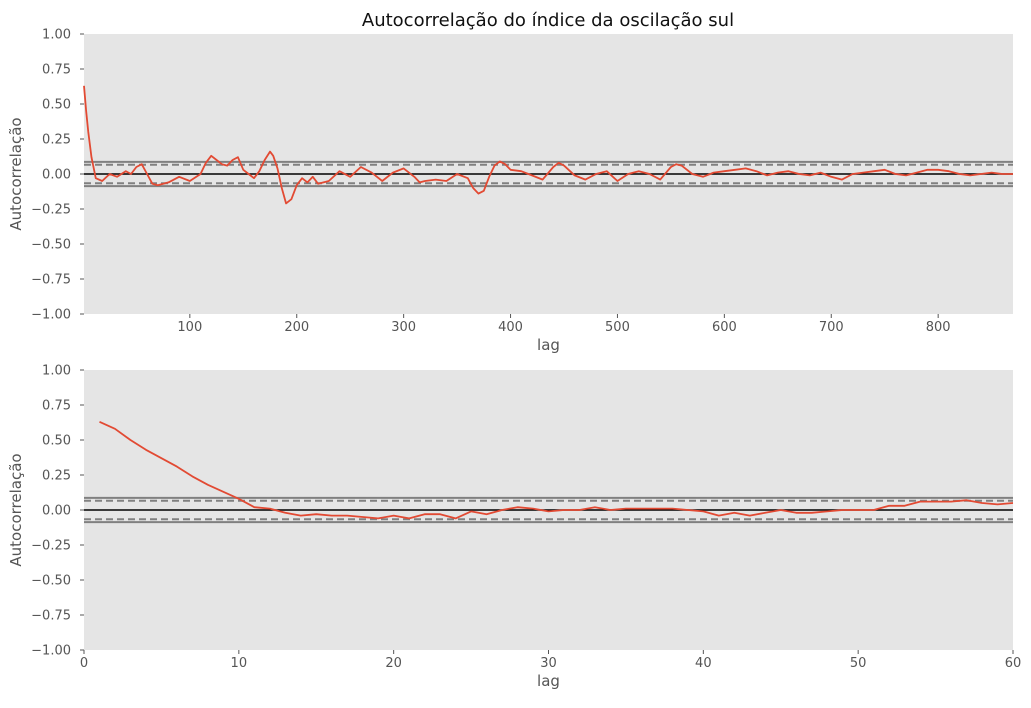 The width and height of the screenshot is (1031, 708). I want to click on top-y-tick-label: 0.50, so click(56, 105).